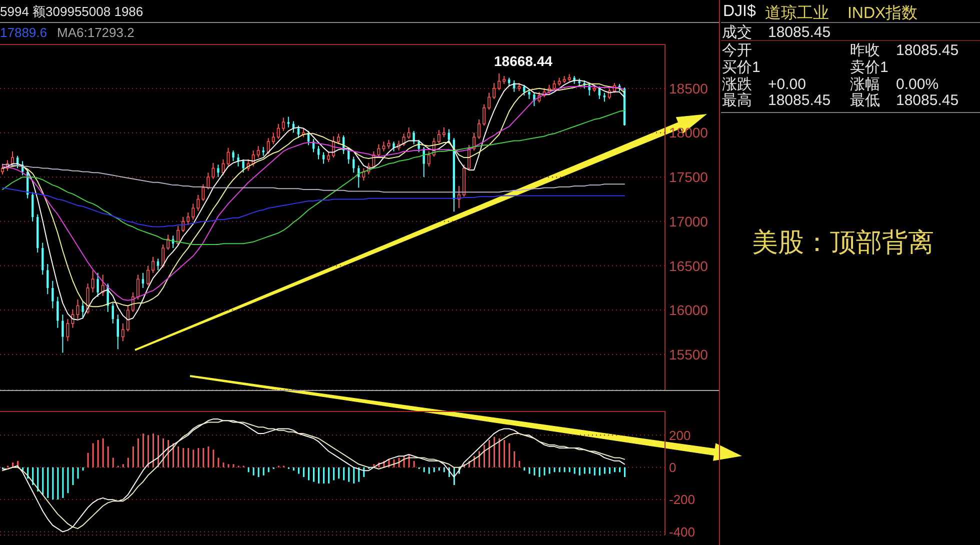  Describe the element at coordinates (865, 51) in the screenshot. I see `text: 昨收` at that location.